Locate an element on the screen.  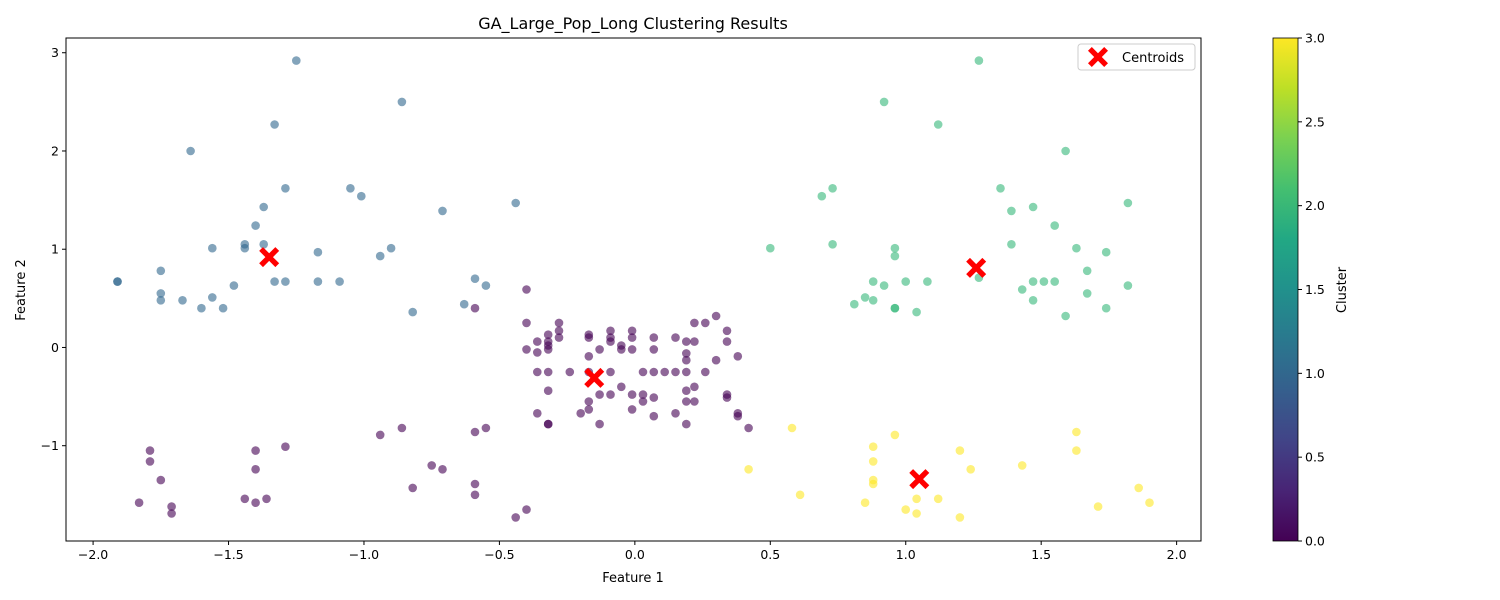
legend-centroid-marker is located at coordinates (1098, 57).